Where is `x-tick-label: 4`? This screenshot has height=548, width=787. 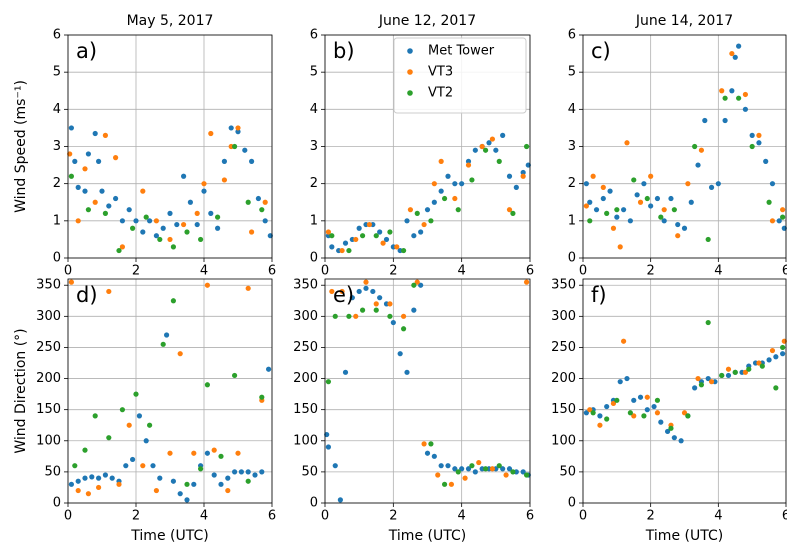 x-tick-label: 4 is located at coordinates (204, 516).